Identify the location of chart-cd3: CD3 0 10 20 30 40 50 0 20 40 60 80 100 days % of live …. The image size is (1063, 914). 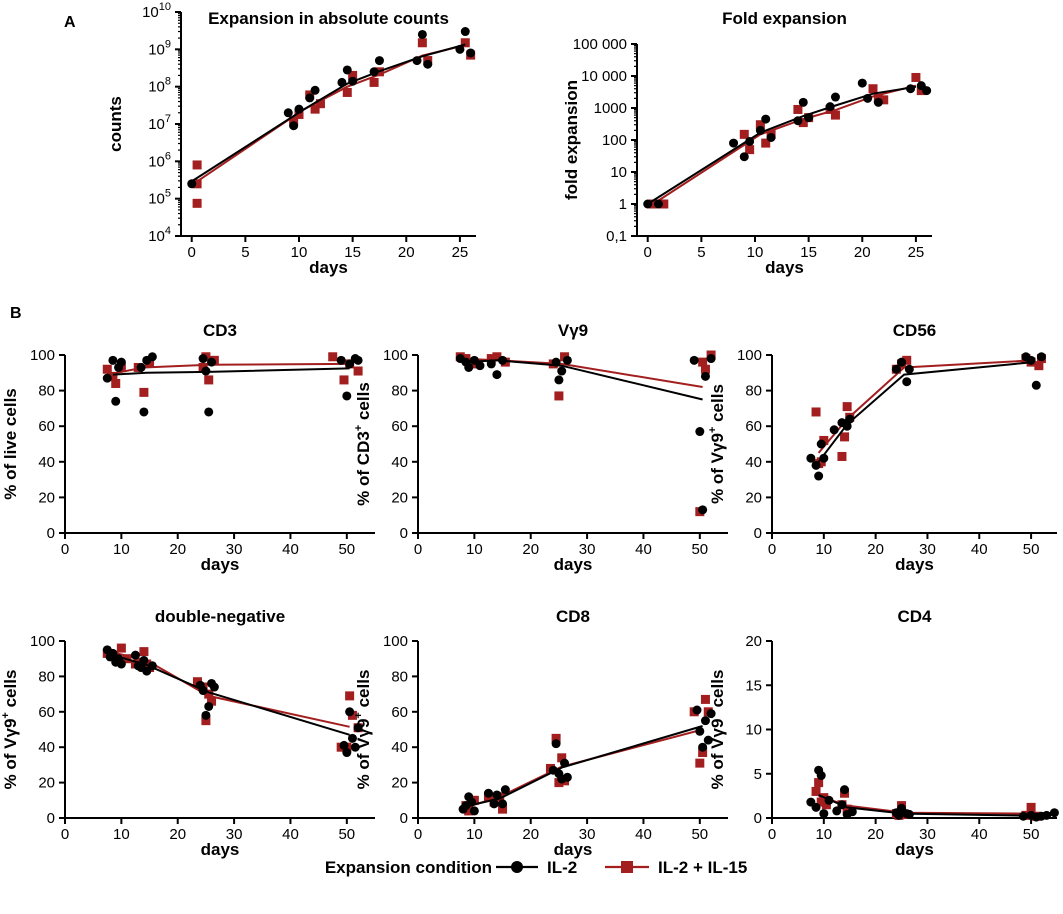
(188, 447).